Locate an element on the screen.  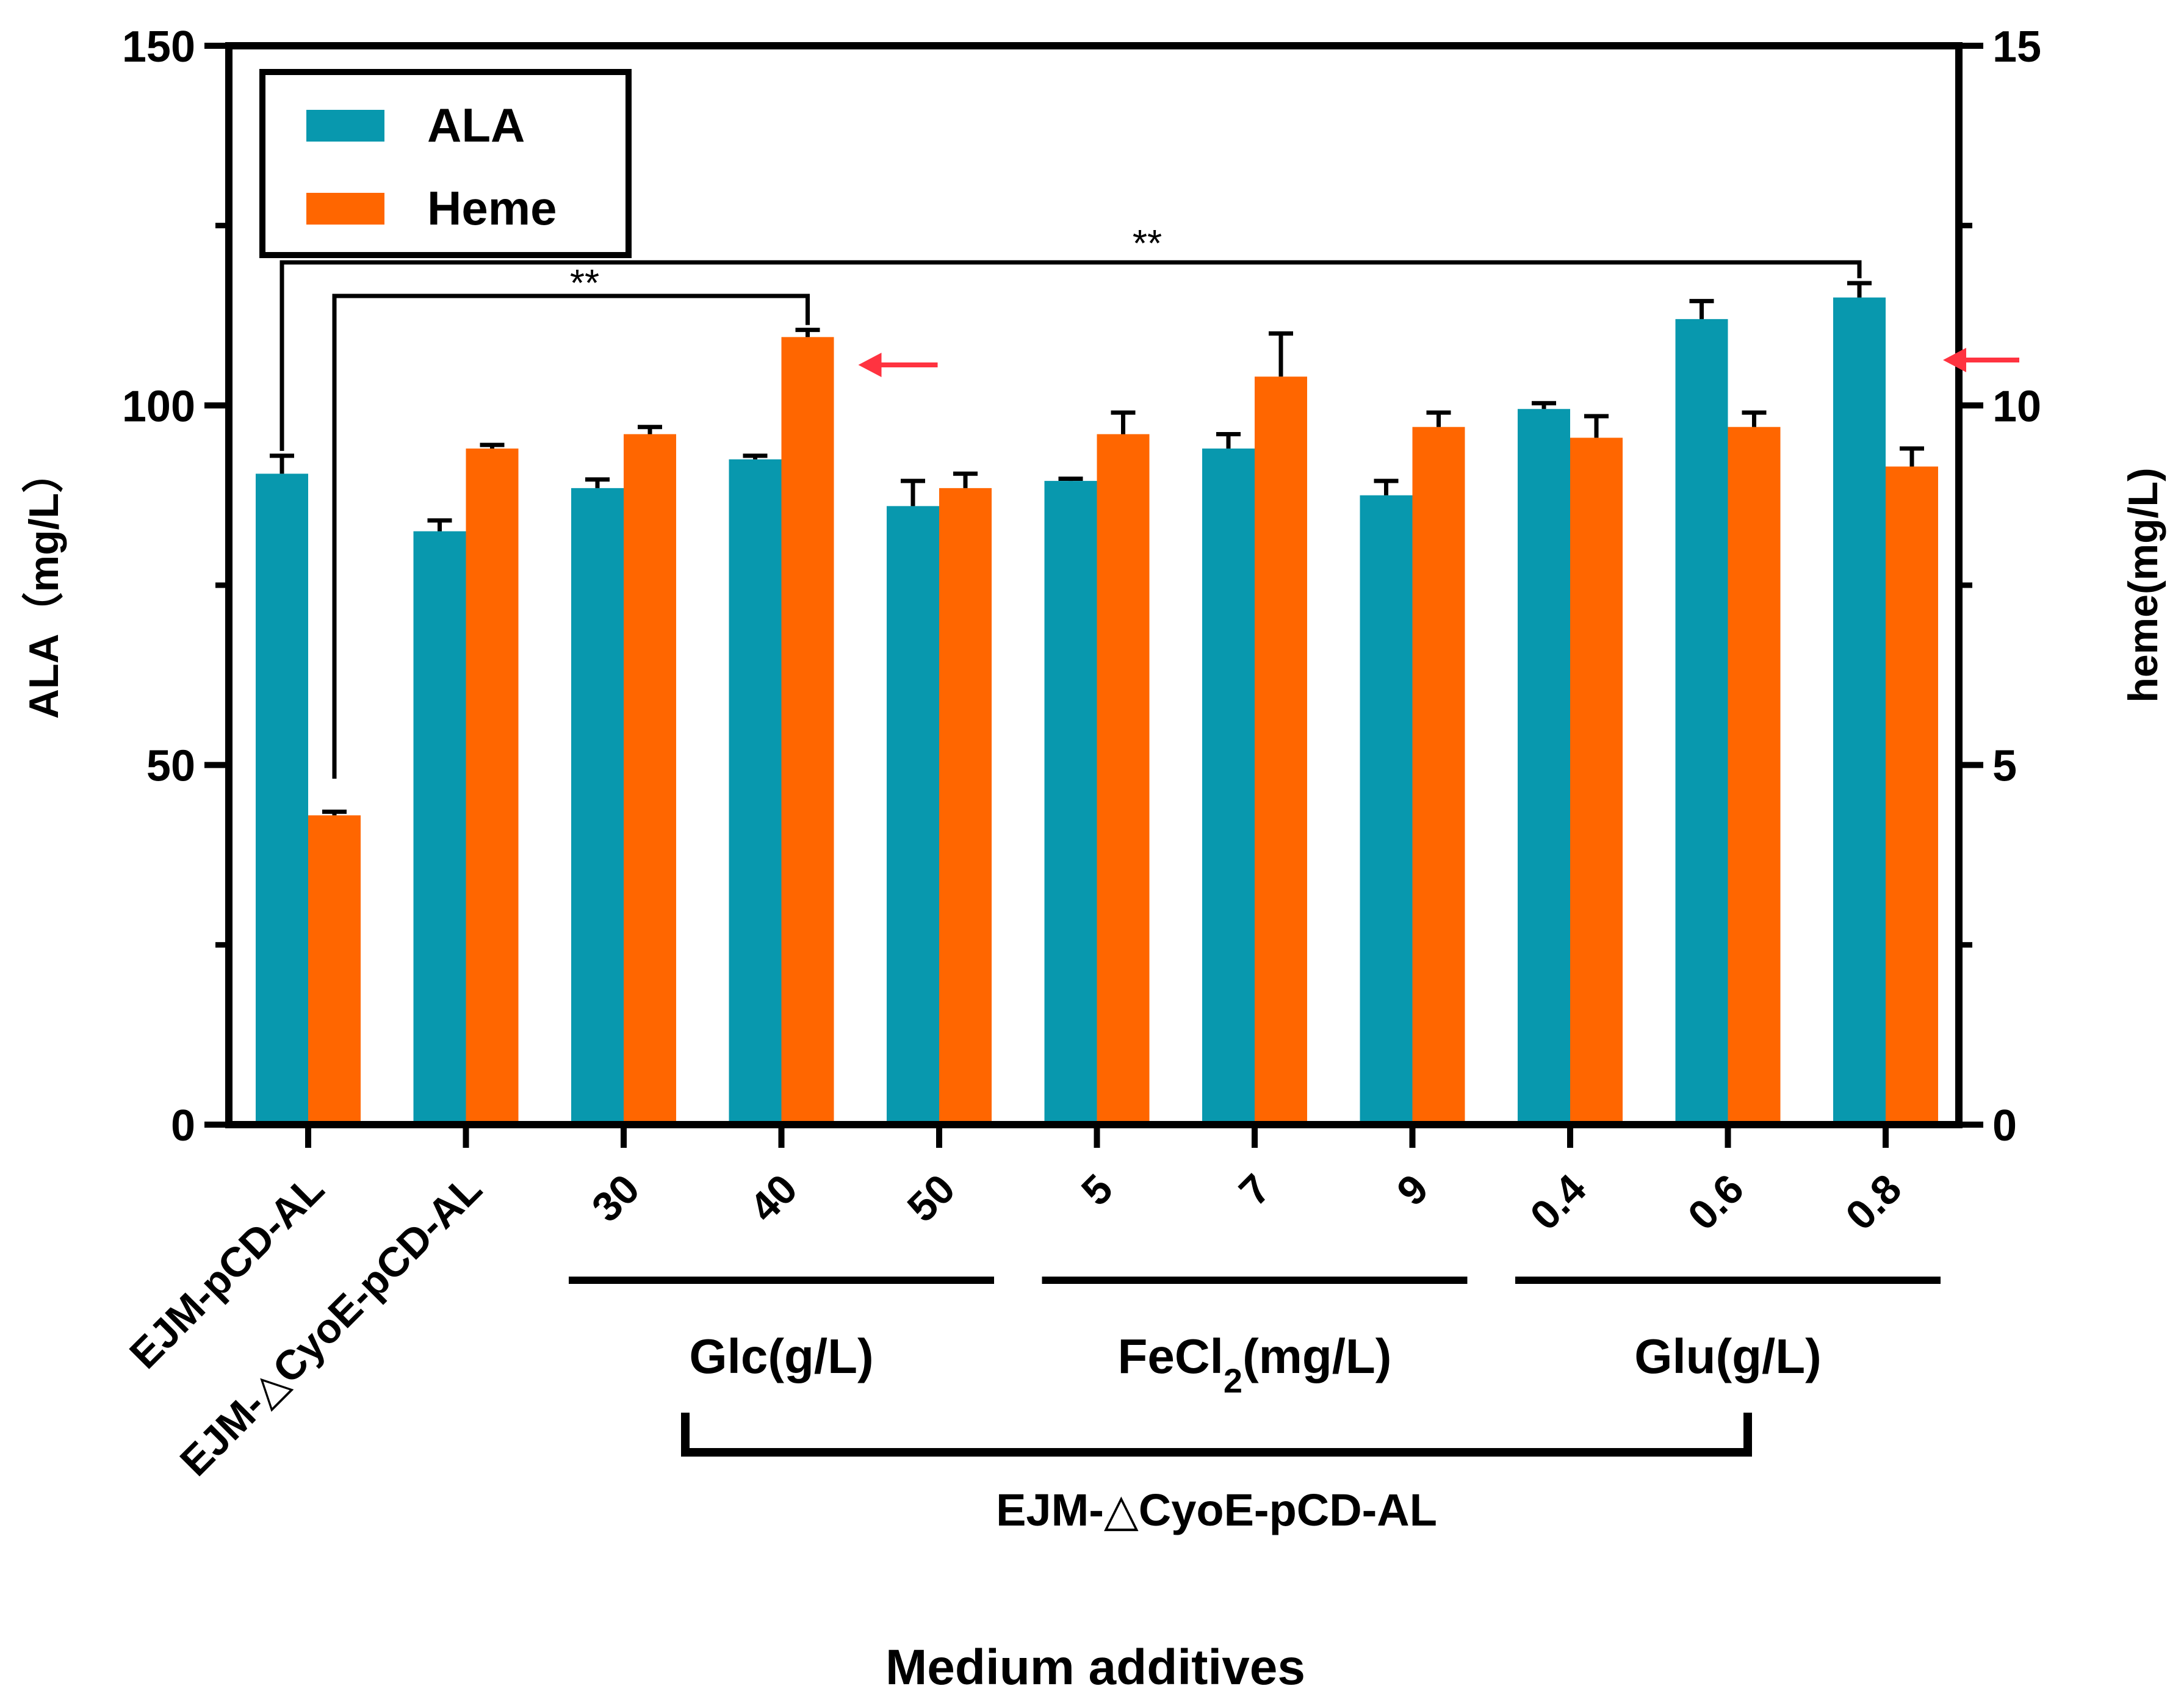
x-tick-label: 5 is located at coordinates (1097, 1190).